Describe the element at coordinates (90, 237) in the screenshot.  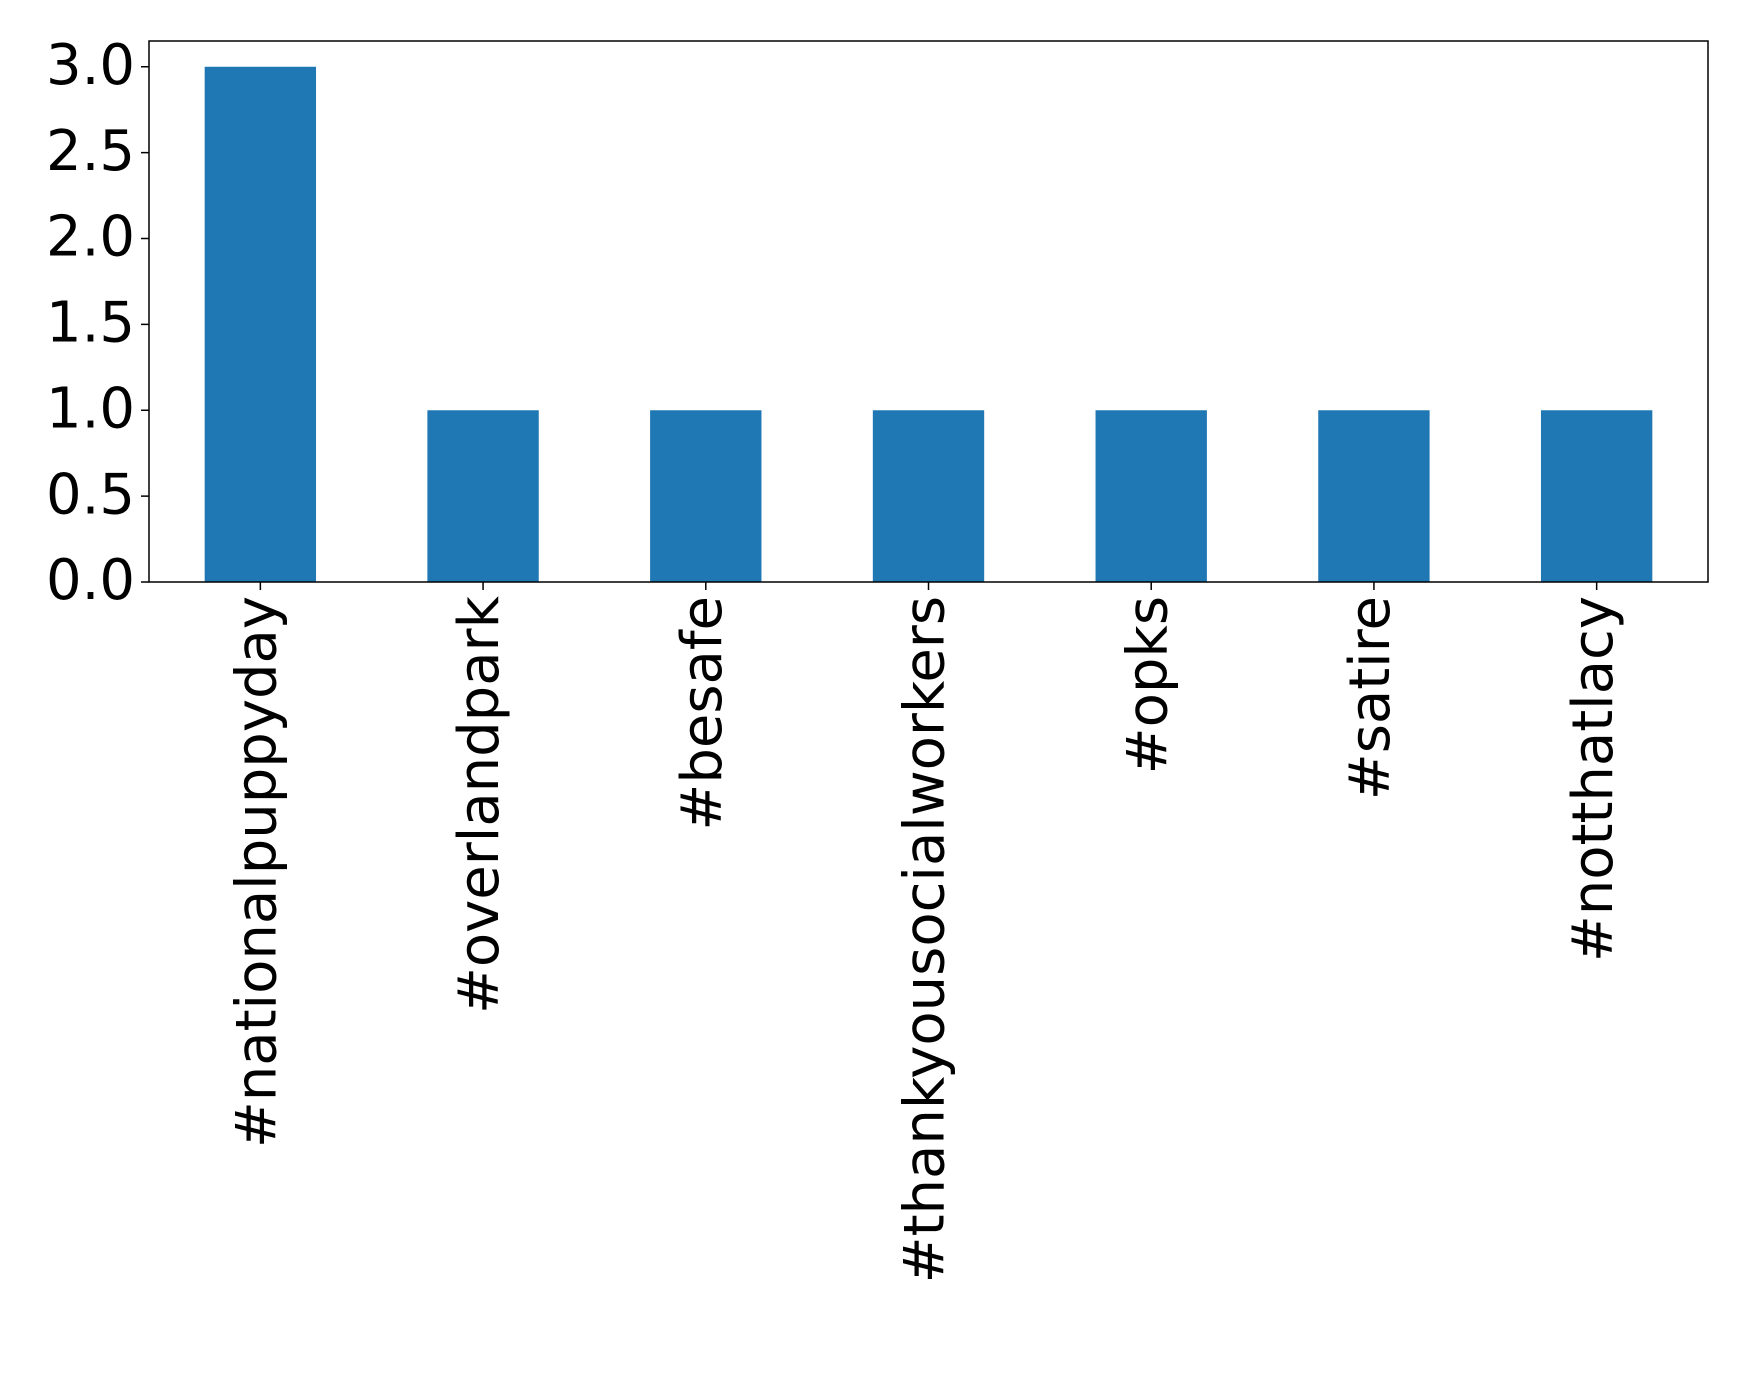
I see `y-tick-label: 2.0` at that location.